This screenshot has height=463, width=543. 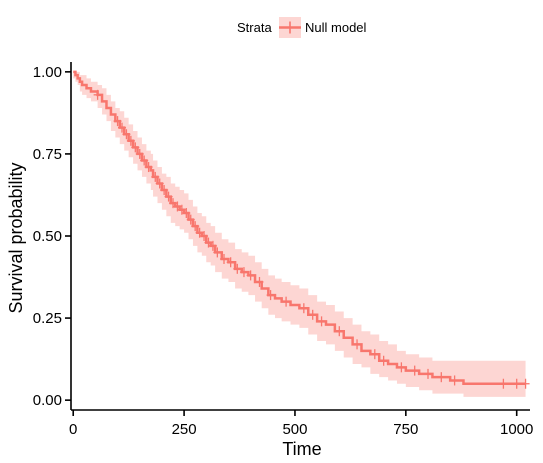 What do you see at coordinates (301, 449) in the screenshot?
I see `x-axis-title: Time` at bounding box center [301, 449].